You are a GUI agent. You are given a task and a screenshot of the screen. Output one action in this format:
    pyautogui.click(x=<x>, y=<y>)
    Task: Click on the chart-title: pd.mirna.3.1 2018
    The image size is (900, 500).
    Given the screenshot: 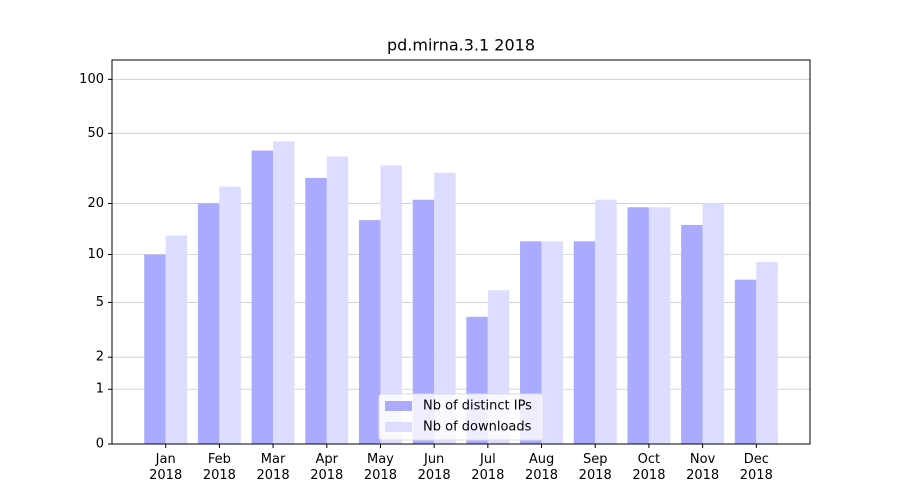 What is the action you would take?
    pyautogui.click(x=461, y=45)
    